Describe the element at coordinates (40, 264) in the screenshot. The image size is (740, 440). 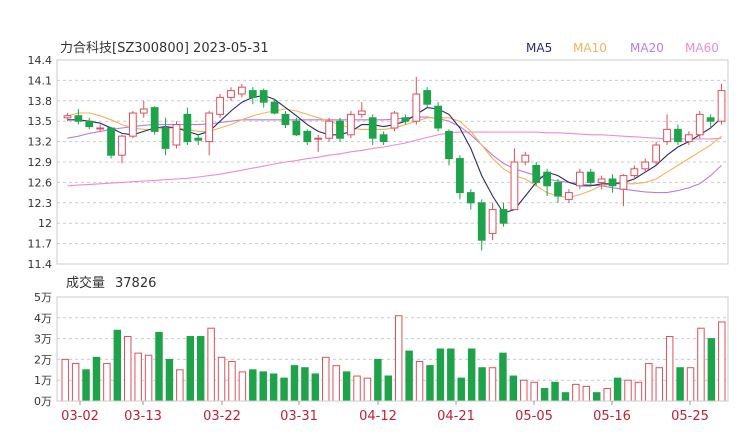
I see `price-y-tick: 11.4` at that location.